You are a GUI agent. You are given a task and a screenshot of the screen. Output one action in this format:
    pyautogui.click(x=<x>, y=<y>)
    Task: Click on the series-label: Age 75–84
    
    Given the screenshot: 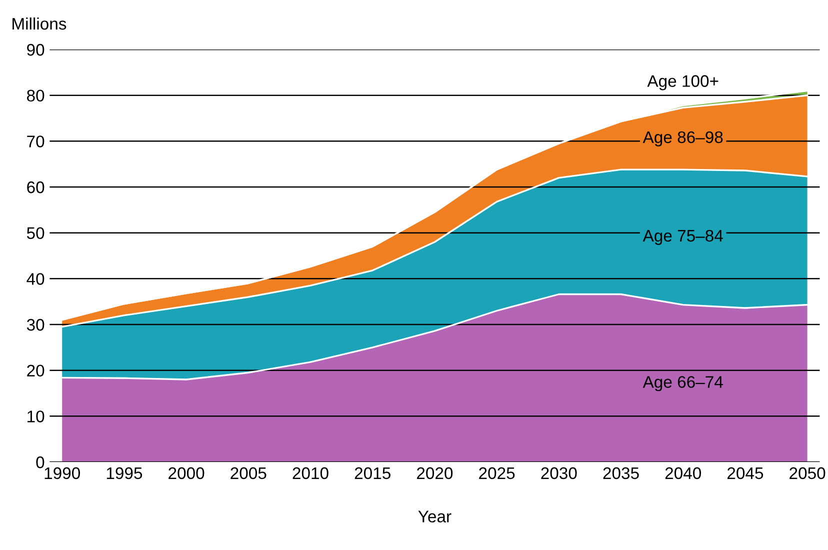 What is the action you would take?
    pyautogui.click(x=682, y=237)
    